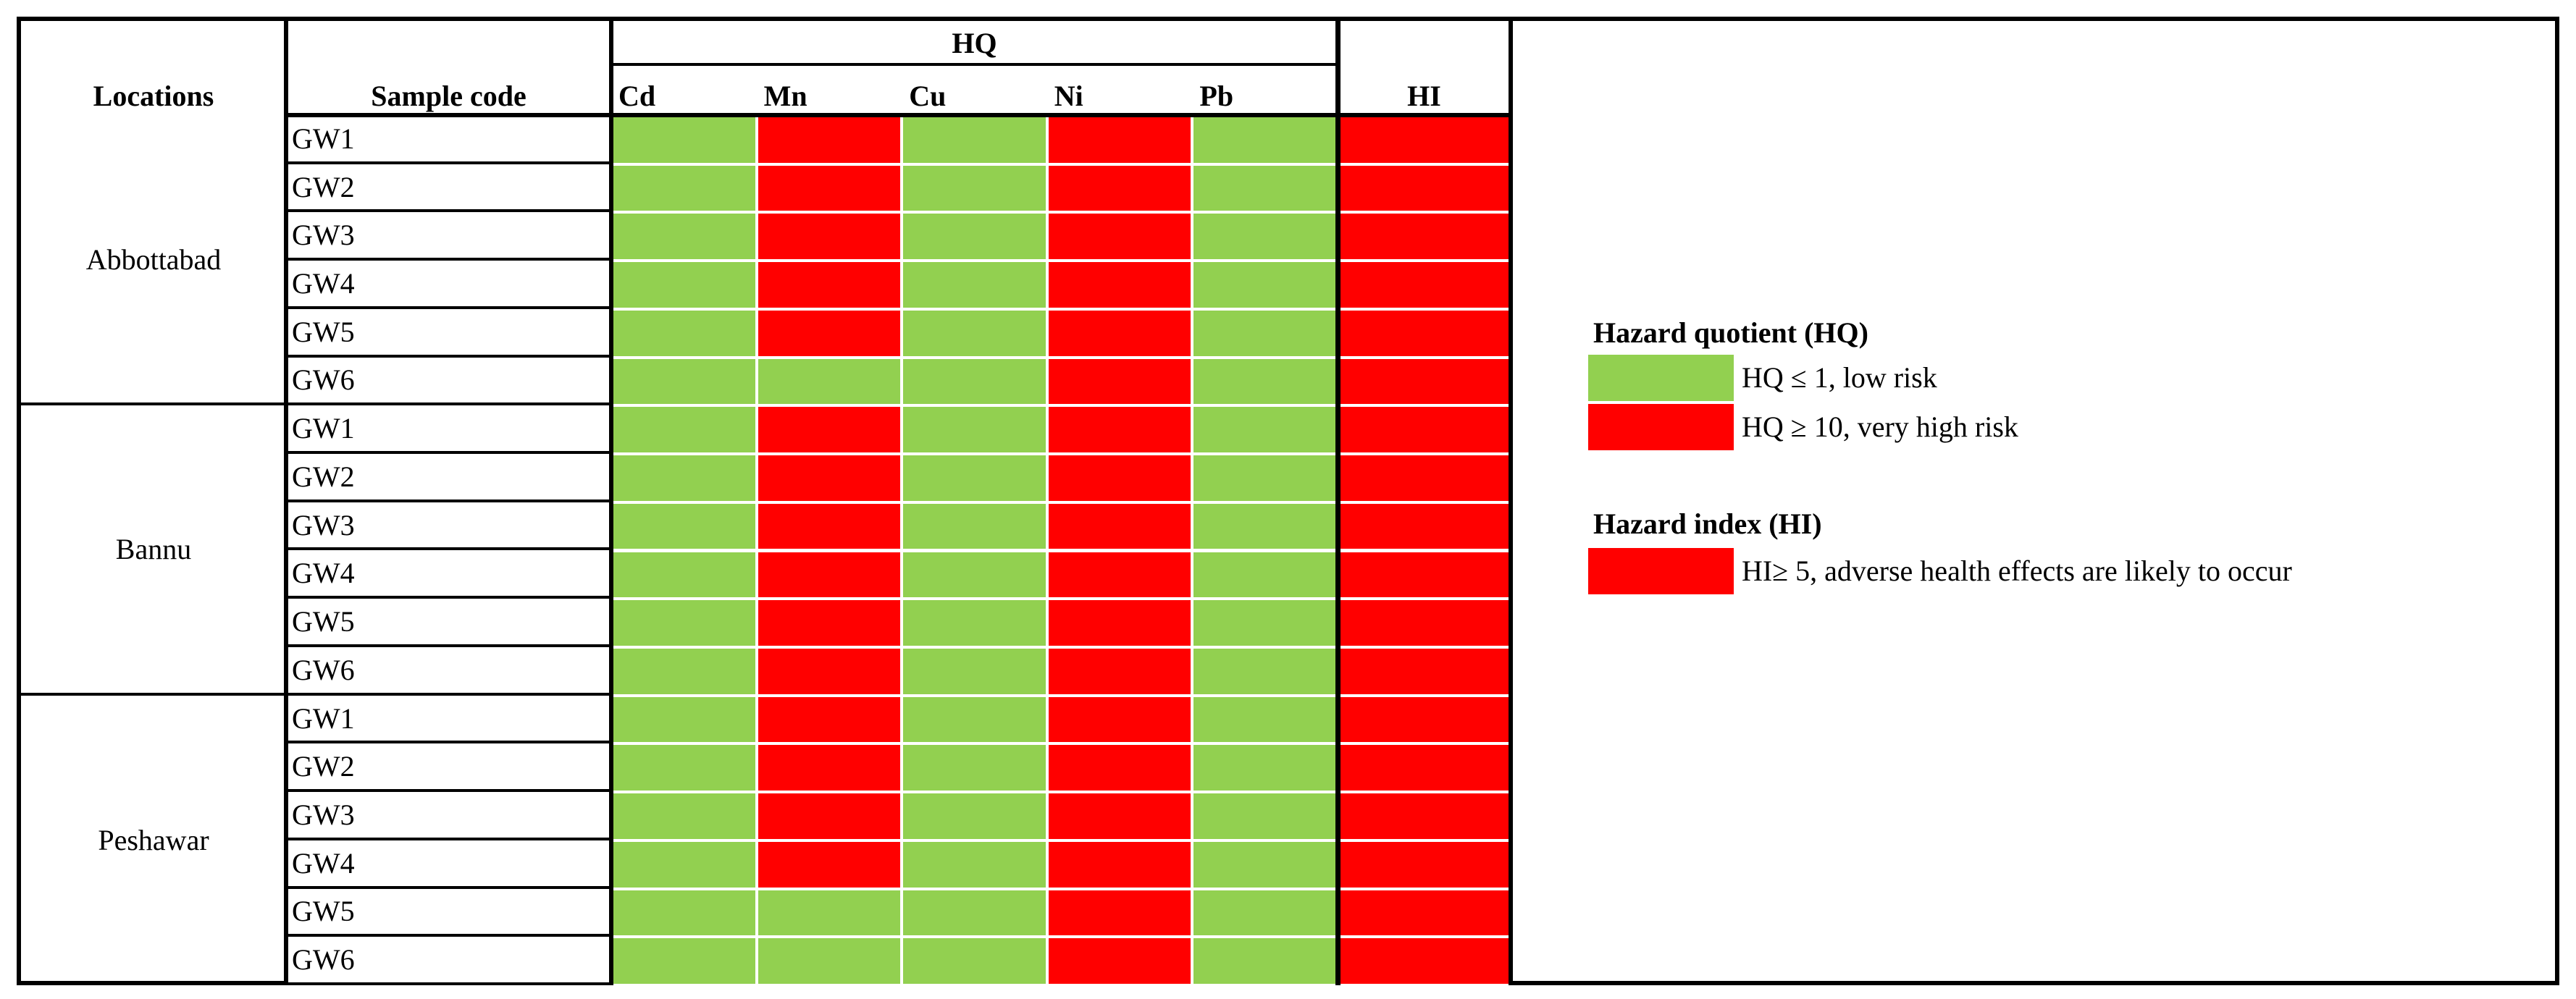  What do you see at coordinates (1730, 332) in the screenshot?
I see `legend-hq-title: Hazard quotient (HQ)` at bounding box center [1730, 332].